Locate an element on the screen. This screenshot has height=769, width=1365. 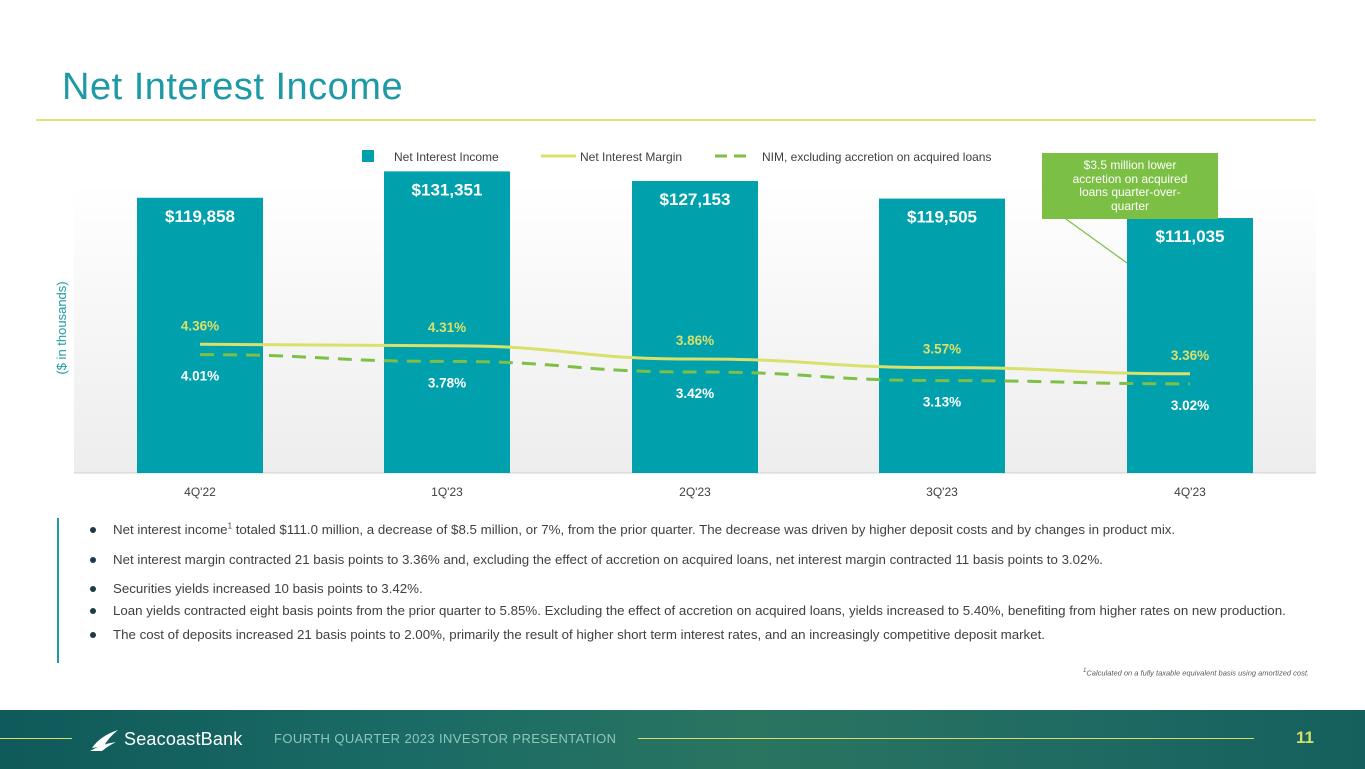
nim-ex-accretion-line is located at coordinates (695, 369).